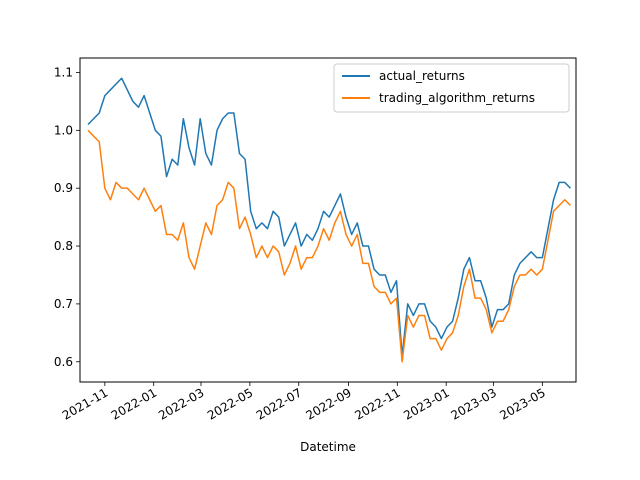 The image size is (640, 480). What do you see at coordinates (63, 362) in the screenshot?
I see `y-tick-label: 0.6` at bounding box center [63, 362].